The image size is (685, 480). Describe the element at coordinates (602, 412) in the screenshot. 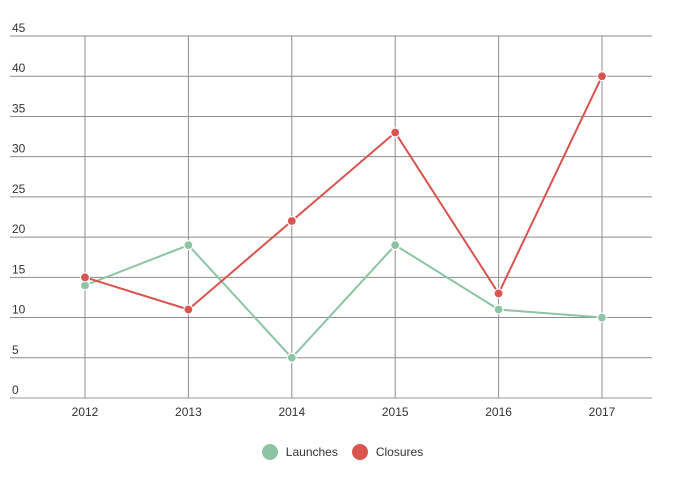

I see `x-tick-label-2017: 2017` at that location.